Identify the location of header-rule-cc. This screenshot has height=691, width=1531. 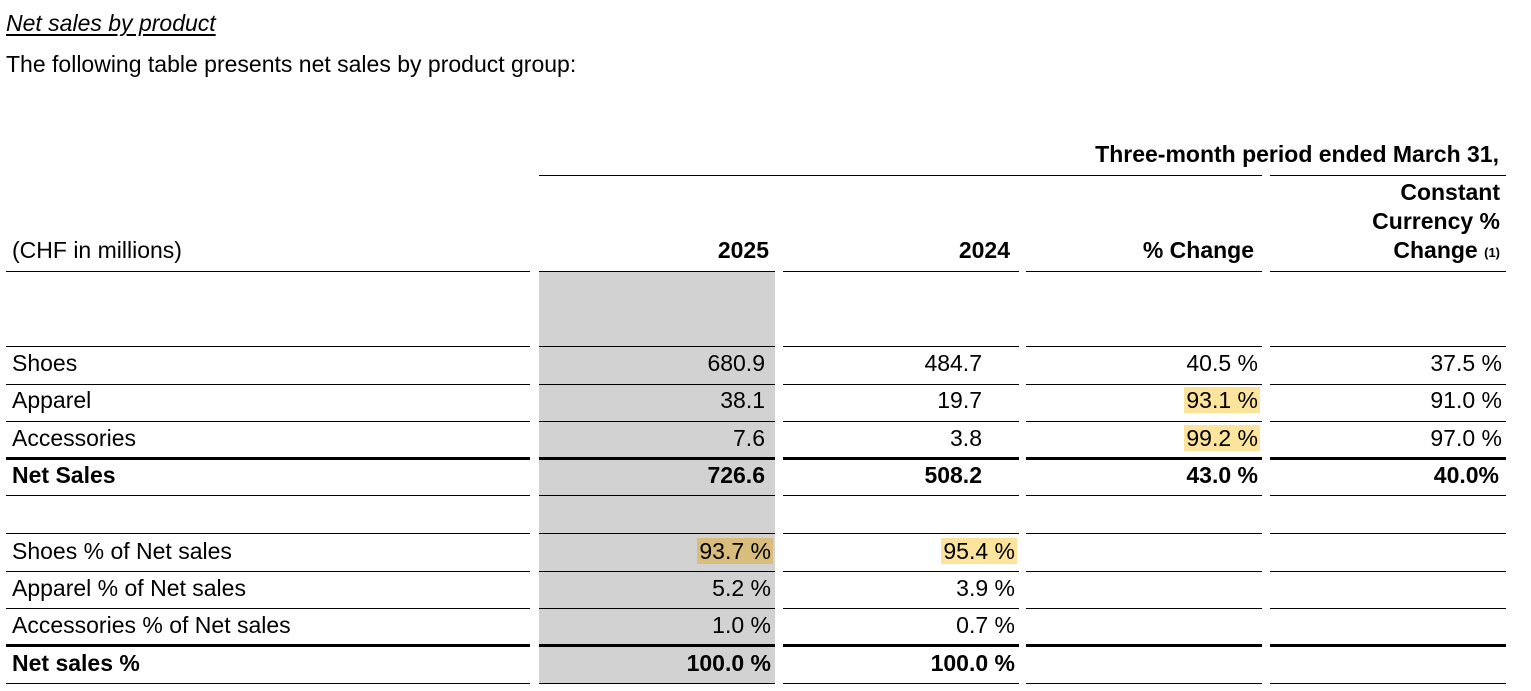
(1388, 271).